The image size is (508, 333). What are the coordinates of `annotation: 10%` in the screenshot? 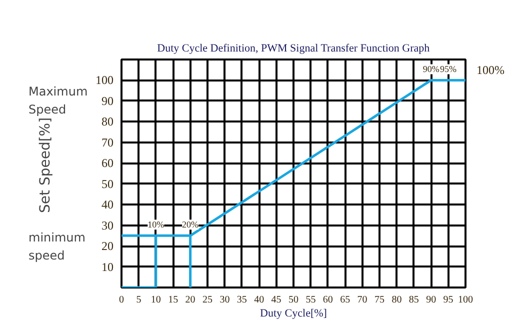 It's located at (156, 225).